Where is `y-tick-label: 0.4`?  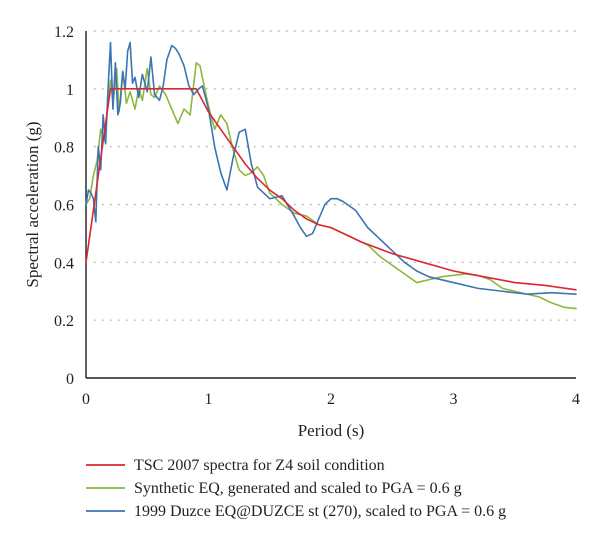 y-tick-label: 0.4 is located at coordinates (64, 263).